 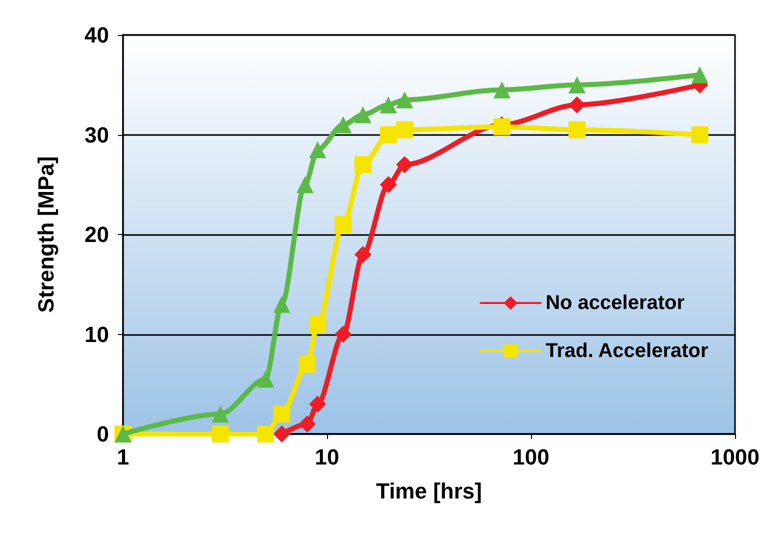 What do you see at coordinates (531, 457) in the screenshot?
I see `x-tick-label: 100` at bounding box center [531, 457].